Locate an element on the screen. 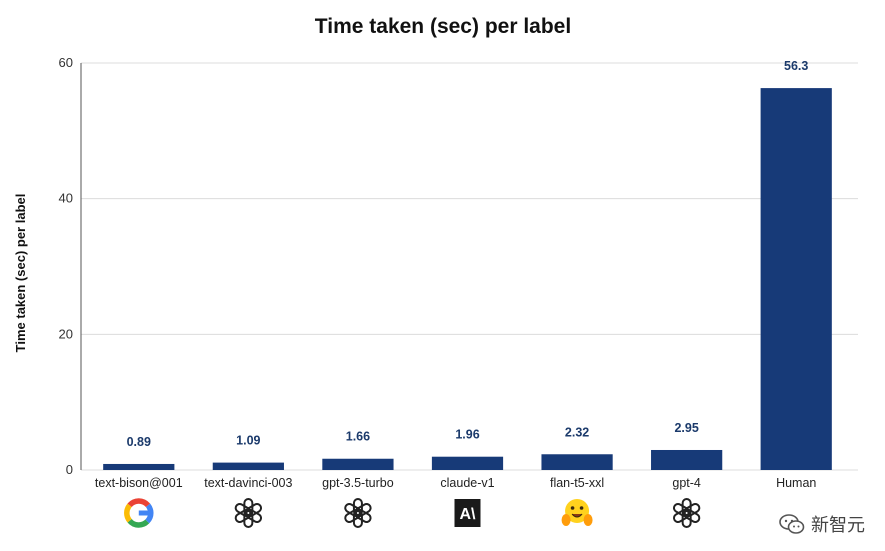  category-label: claude-v1 is located at coordinates (467, 483).